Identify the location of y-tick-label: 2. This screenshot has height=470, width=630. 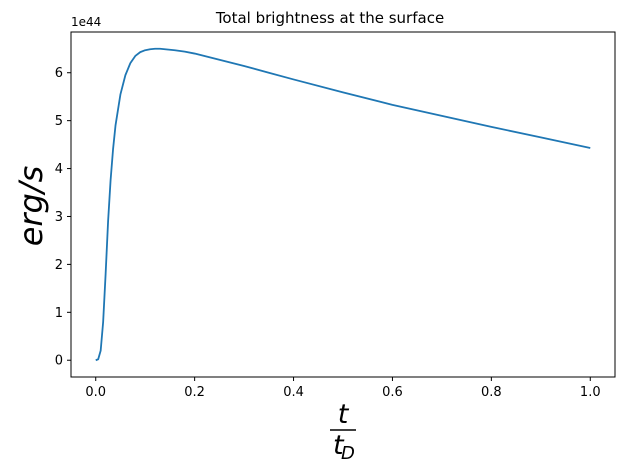
(59, 265).